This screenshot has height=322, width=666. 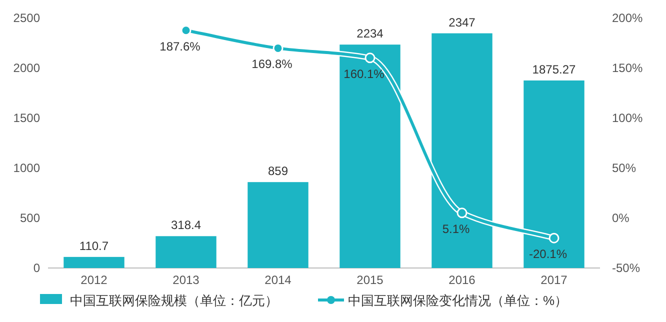 I want to click on data-label: 2234, so click(x=370, y=33).